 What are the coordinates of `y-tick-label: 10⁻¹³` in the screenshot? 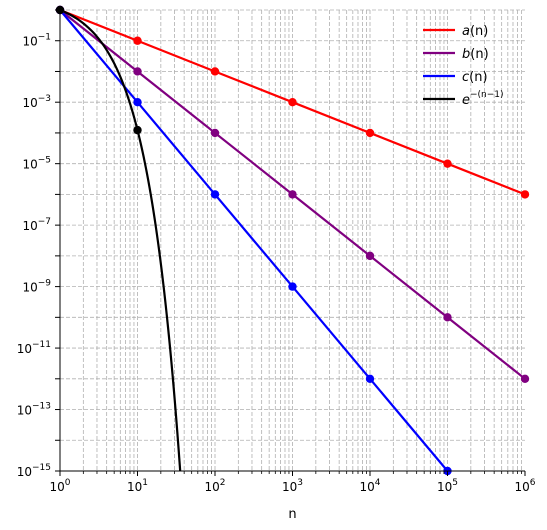 It's located at (34, 410).